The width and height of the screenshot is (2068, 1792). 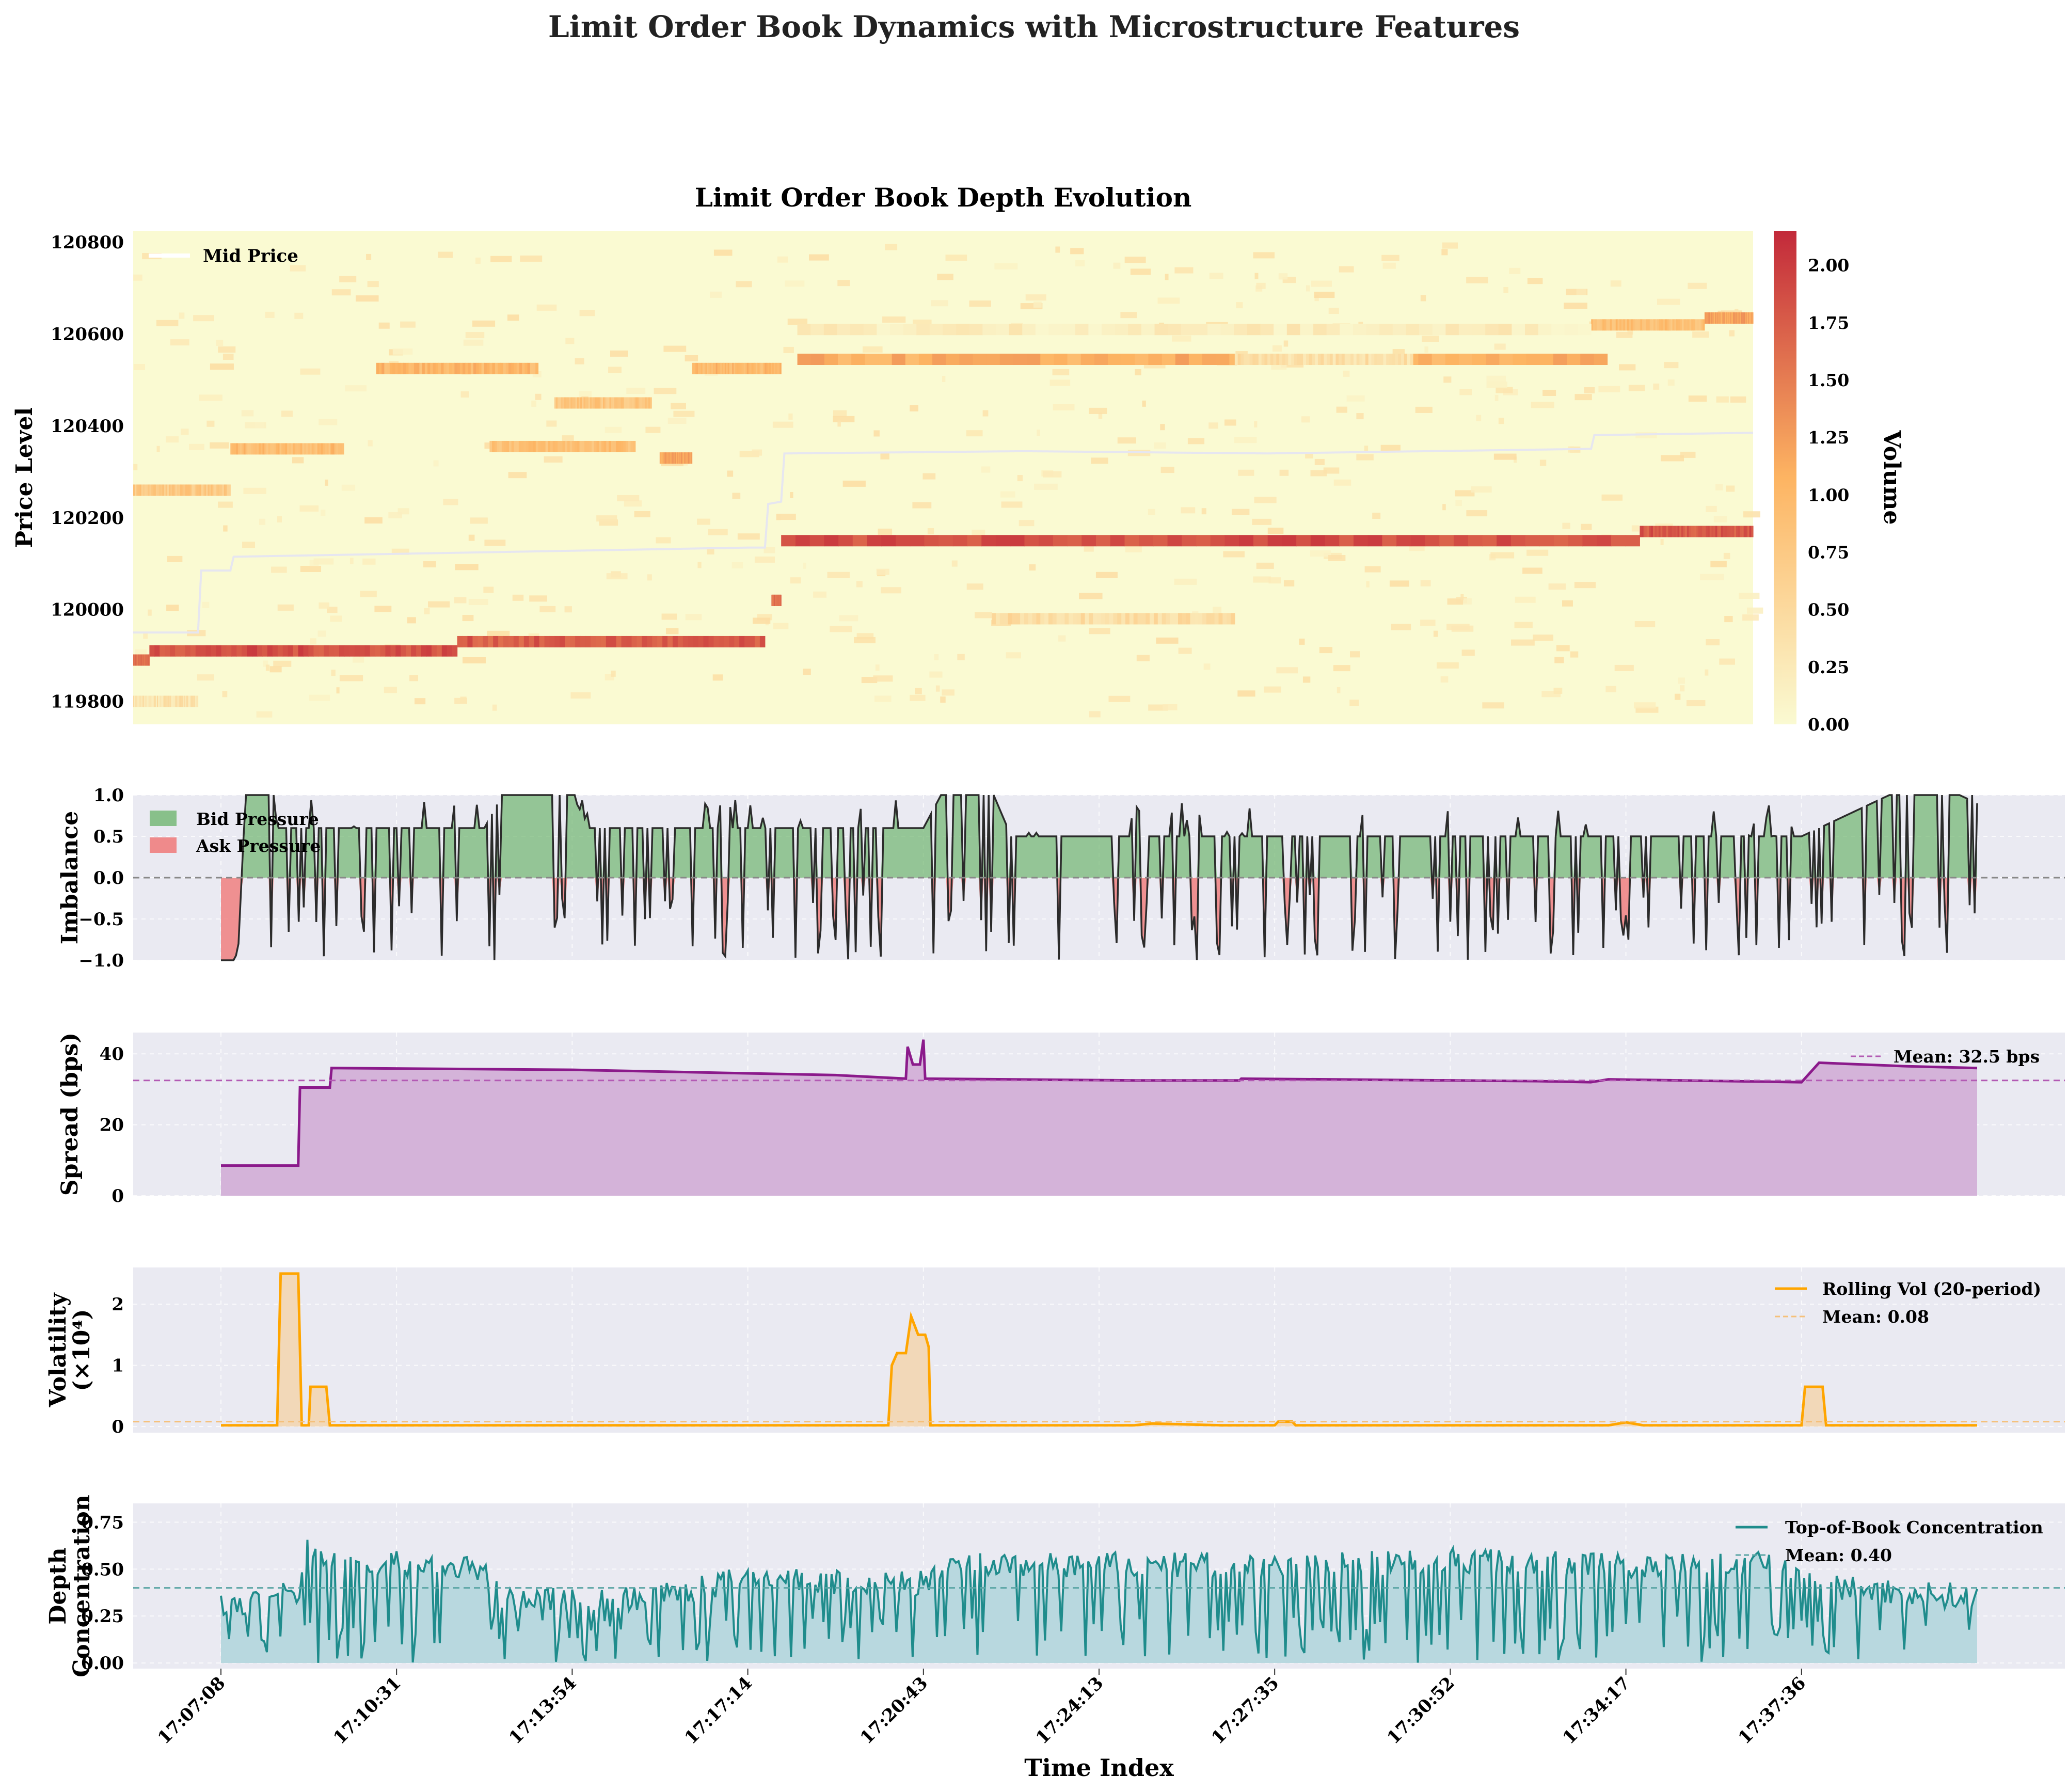 I want to click on colorbar-label: Volume, so click(x=1892, y=477).